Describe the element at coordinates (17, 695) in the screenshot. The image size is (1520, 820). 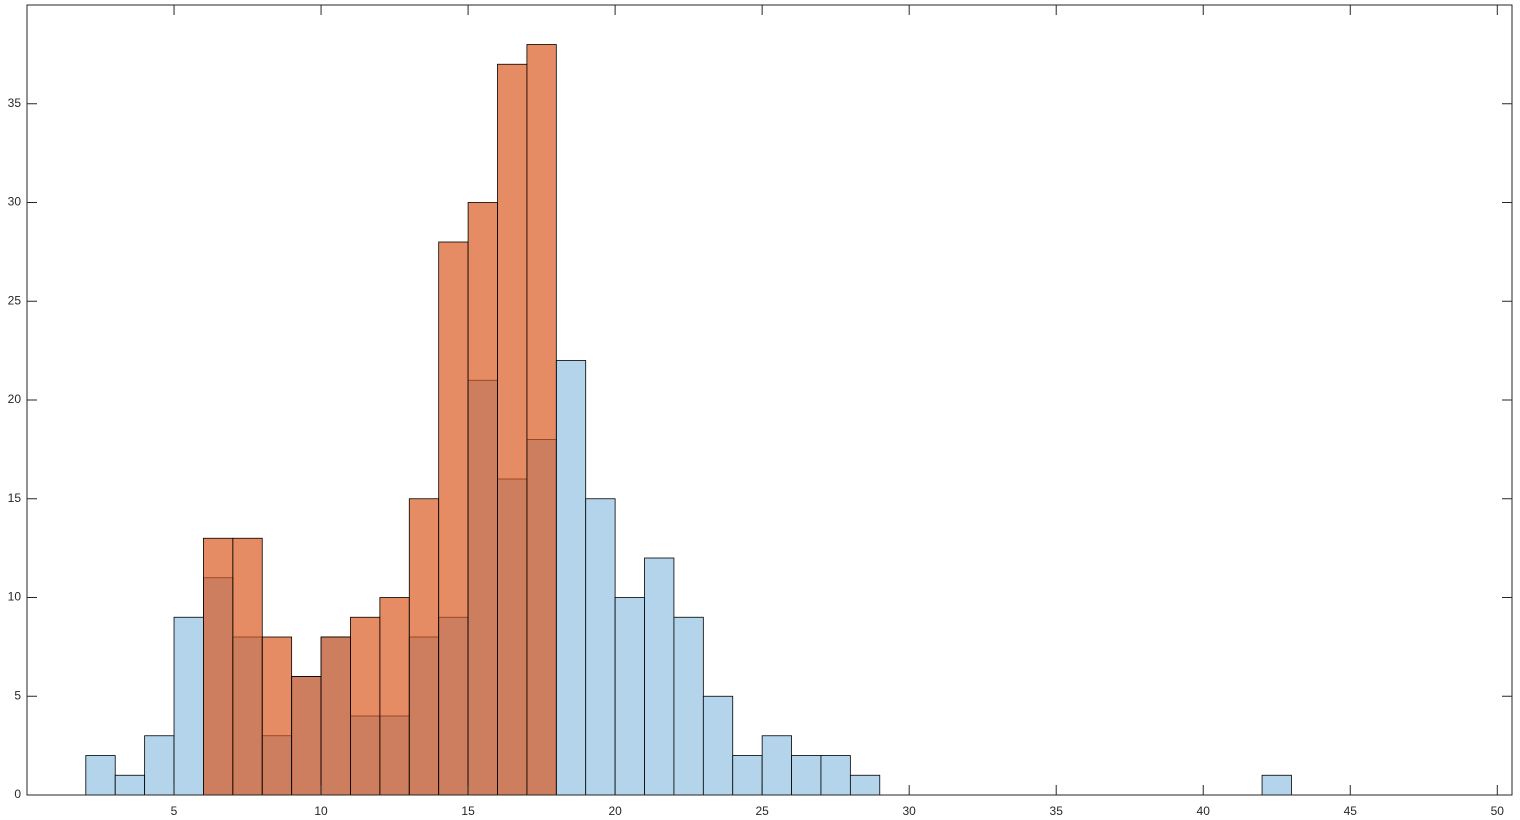
I see `y-tick-label: 5` at that location.